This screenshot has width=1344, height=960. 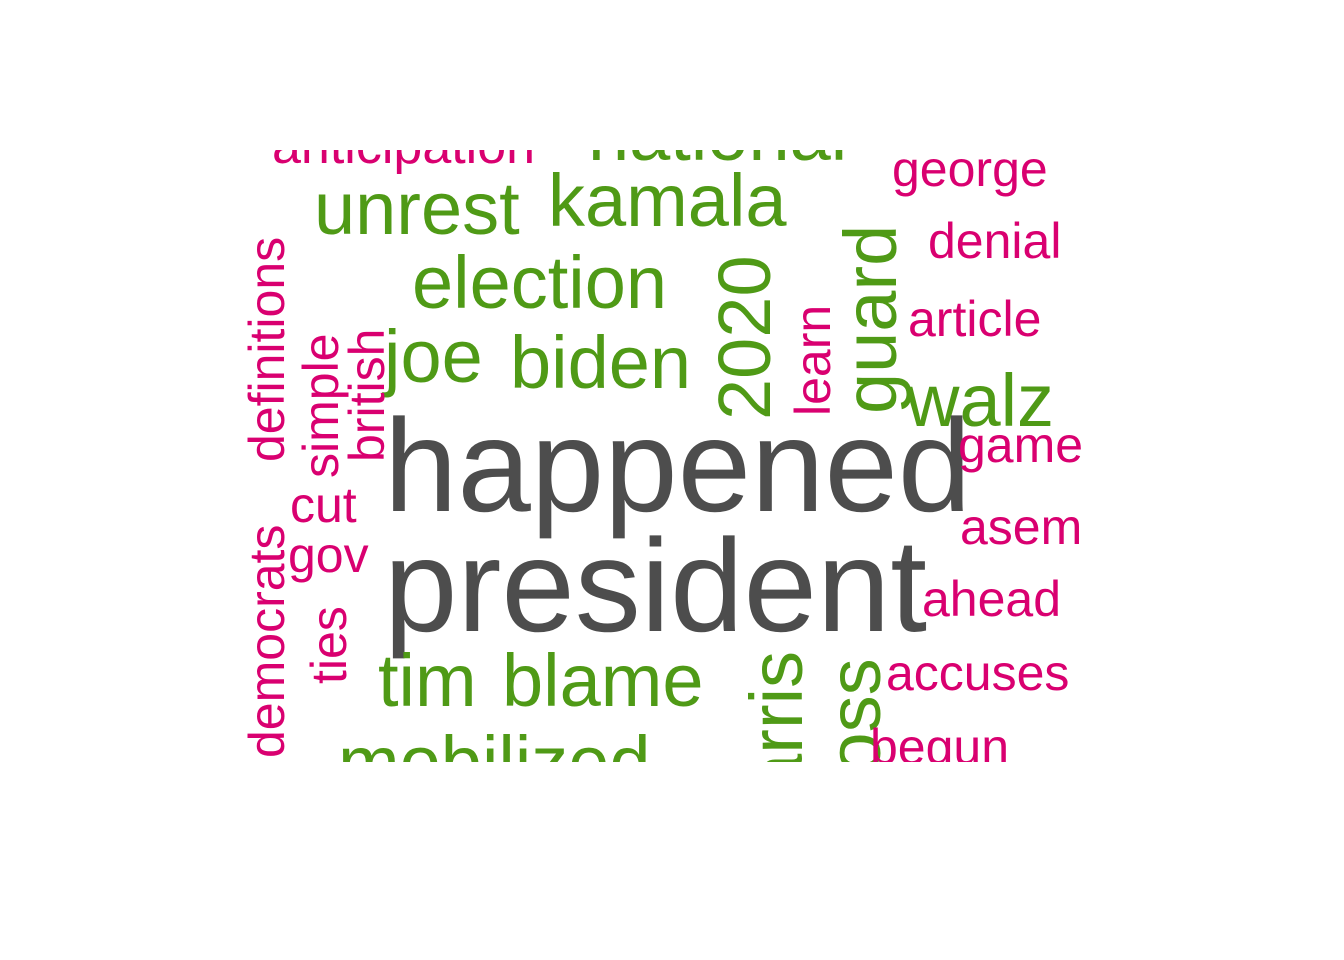 What do you see at coordinates (980, 400) in the screenshot?
I see `word-walz: walz` at bounding box center [980, 400].